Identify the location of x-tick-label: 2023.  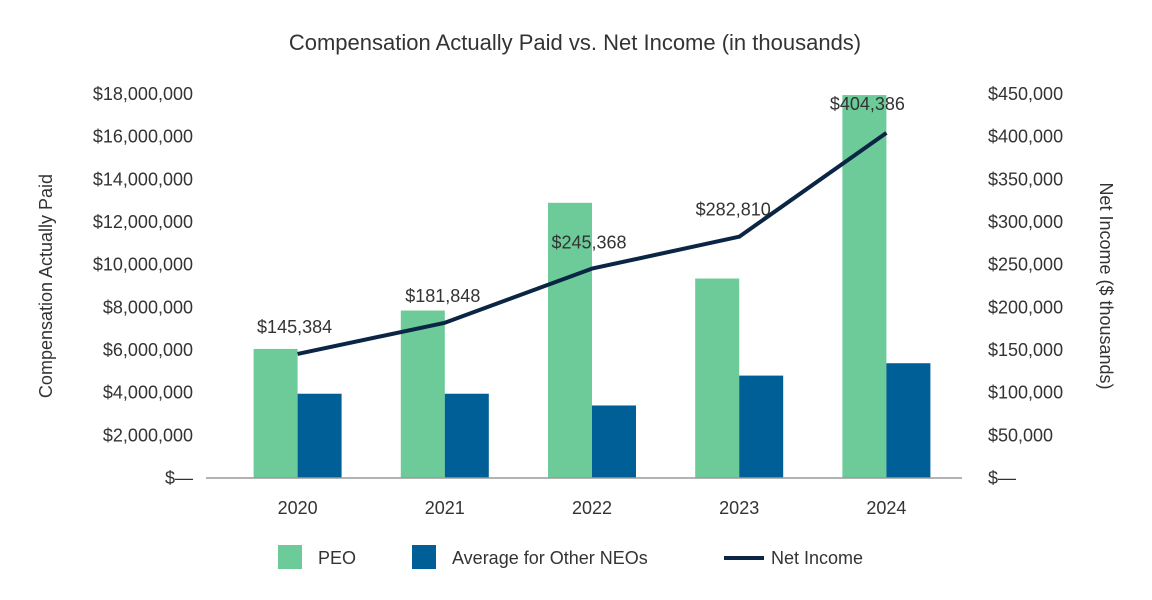
(739, 508).